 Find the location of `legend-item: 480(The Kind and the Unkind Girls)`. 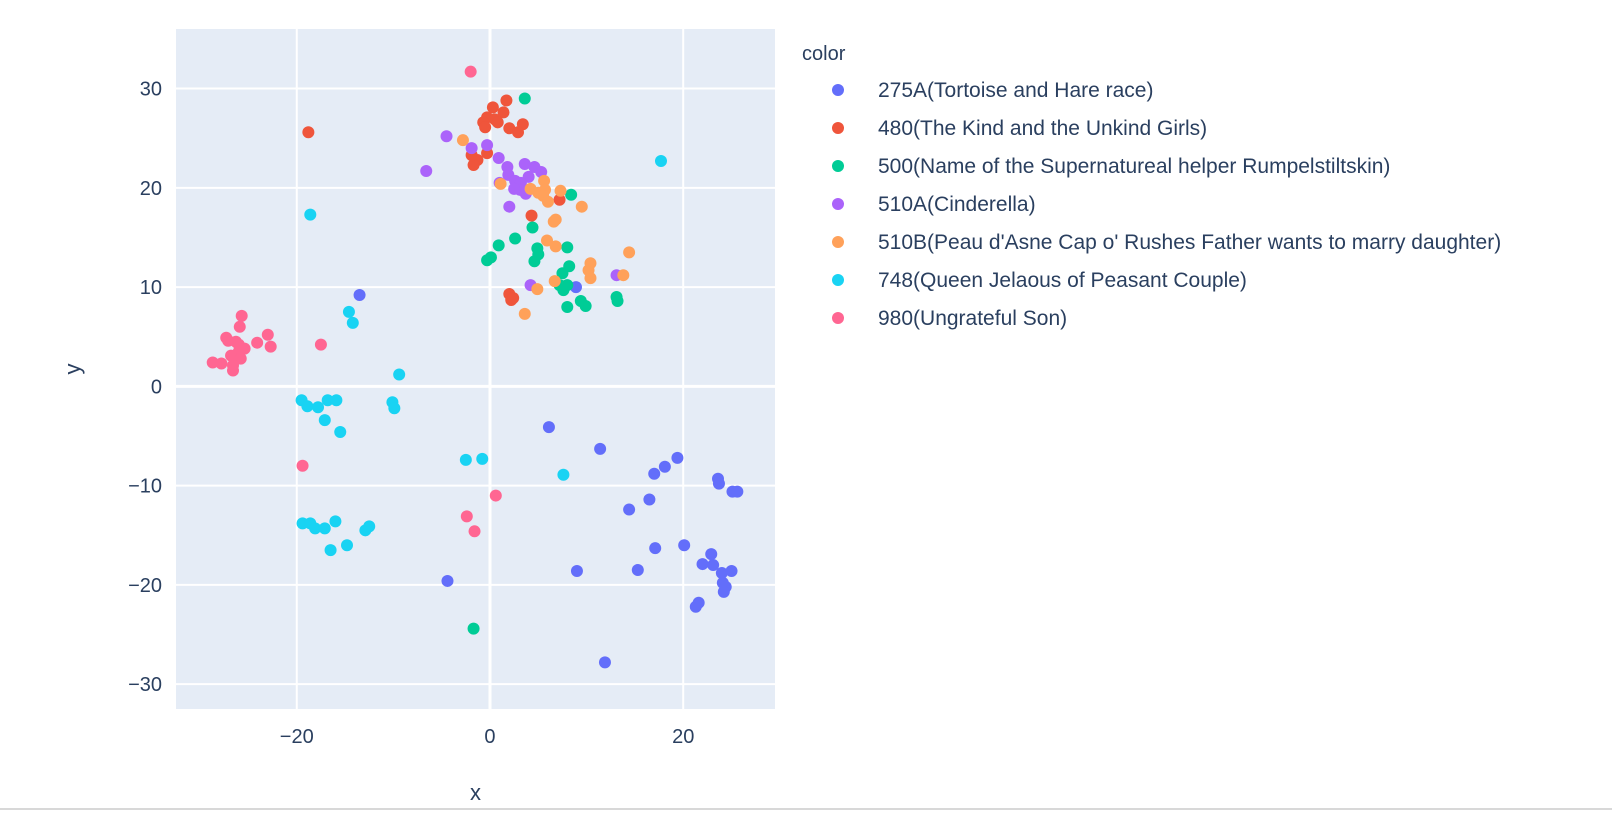

legend-item: 480(The Kind and the Unkind Girls) is located at coordinates (1019, 128).